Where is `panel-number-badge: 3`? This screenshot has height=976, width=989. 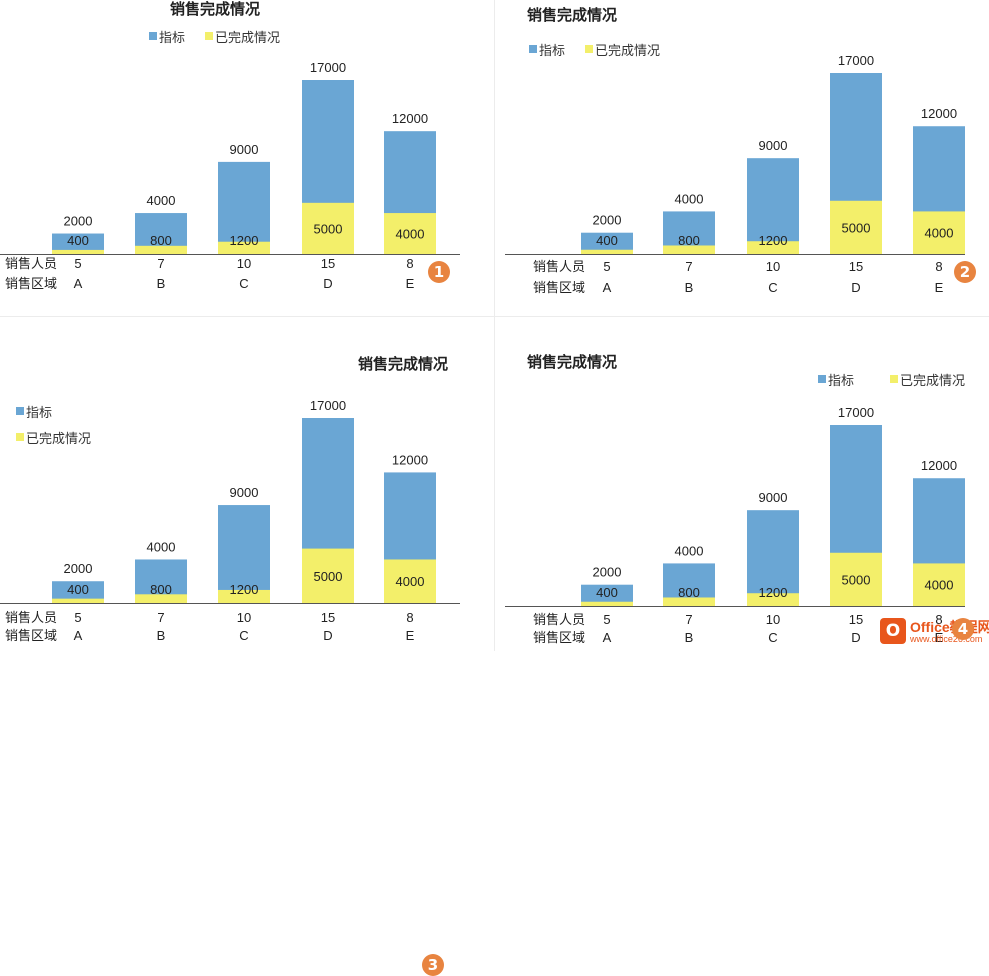 panel-number-badge: 3 is located at coordinates (433, 965).